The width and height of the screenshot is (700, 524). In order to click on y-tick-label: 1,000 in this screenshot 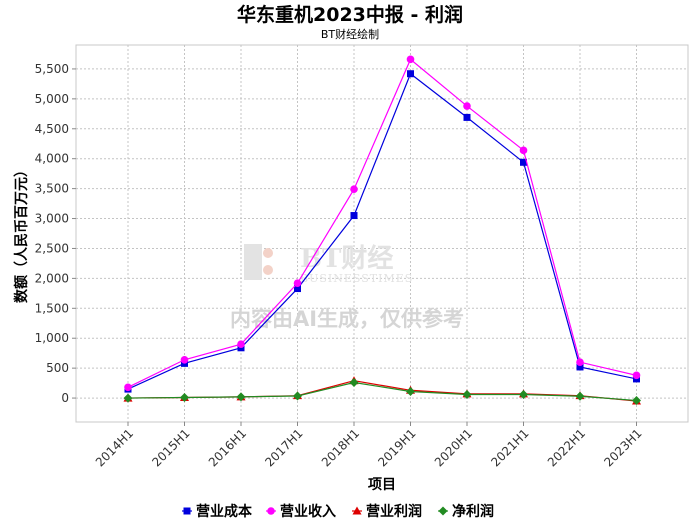, I will do `click(52, 338)`.